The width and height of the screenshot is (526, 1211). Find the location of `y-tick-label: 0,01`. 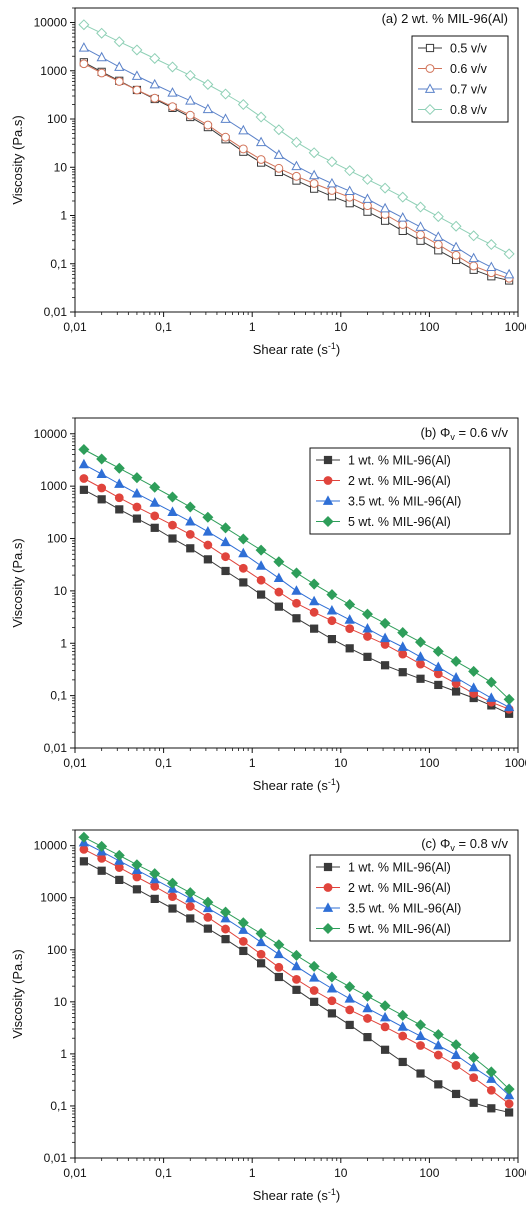

y-tick-label: 0,01 is located at coordinates (56, 312).